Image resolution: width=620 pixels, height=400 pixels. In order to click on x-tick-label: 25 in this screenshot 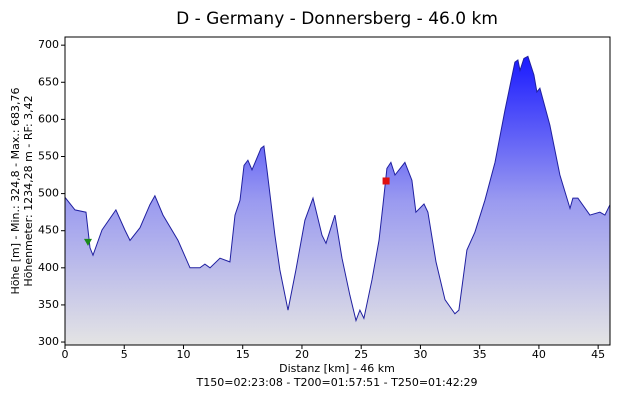, I will do `click(361, 354)`.